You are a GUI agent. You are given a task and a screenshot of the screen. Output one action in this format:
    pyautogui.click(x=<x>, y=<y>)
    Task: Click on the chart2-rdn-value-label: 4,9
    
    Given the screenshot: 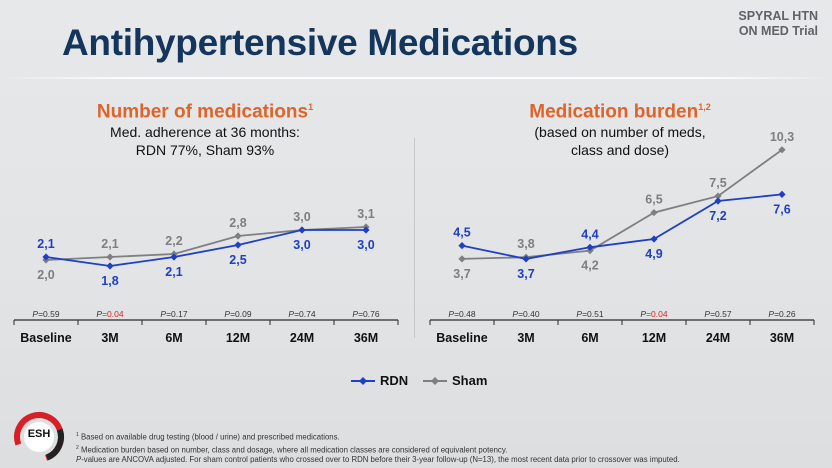 What is the action you would take?
    pyautogui.click(x=653, y=254)
    